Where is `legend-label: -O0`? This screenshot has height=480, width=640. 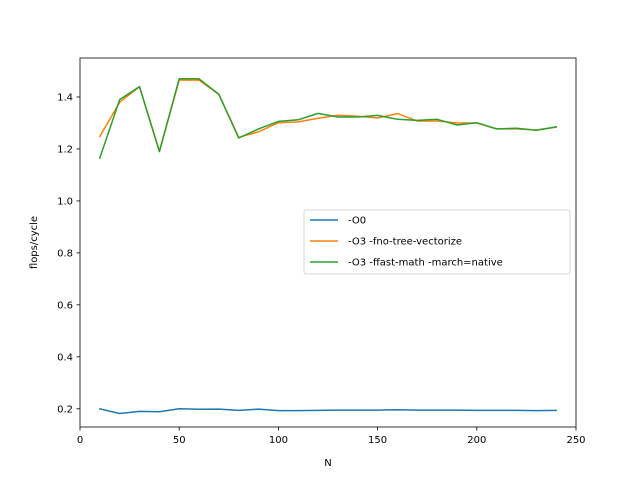 legend-label: -O0 is located at coordinates (357, 221).